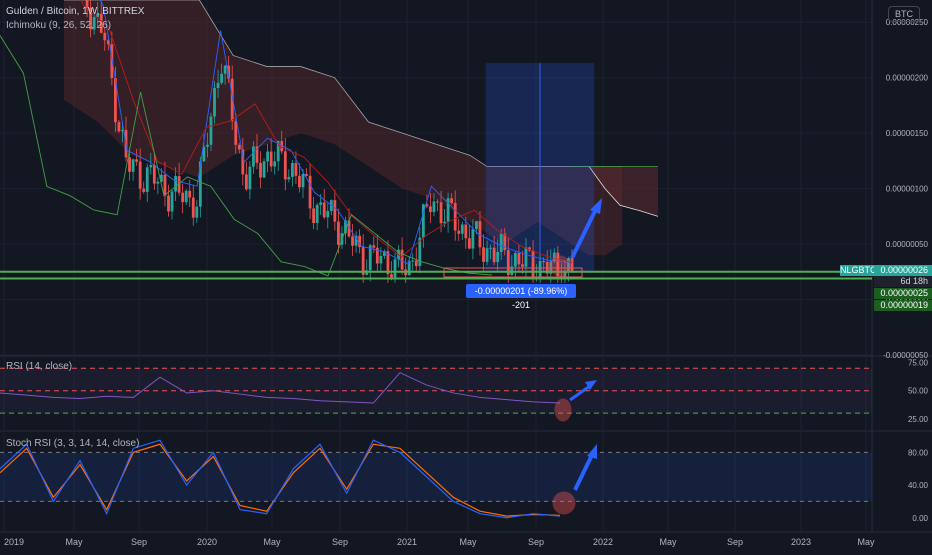  I want to click on measurement-label: -0.00000201 (-89.96%) -201, so click(521, 297).